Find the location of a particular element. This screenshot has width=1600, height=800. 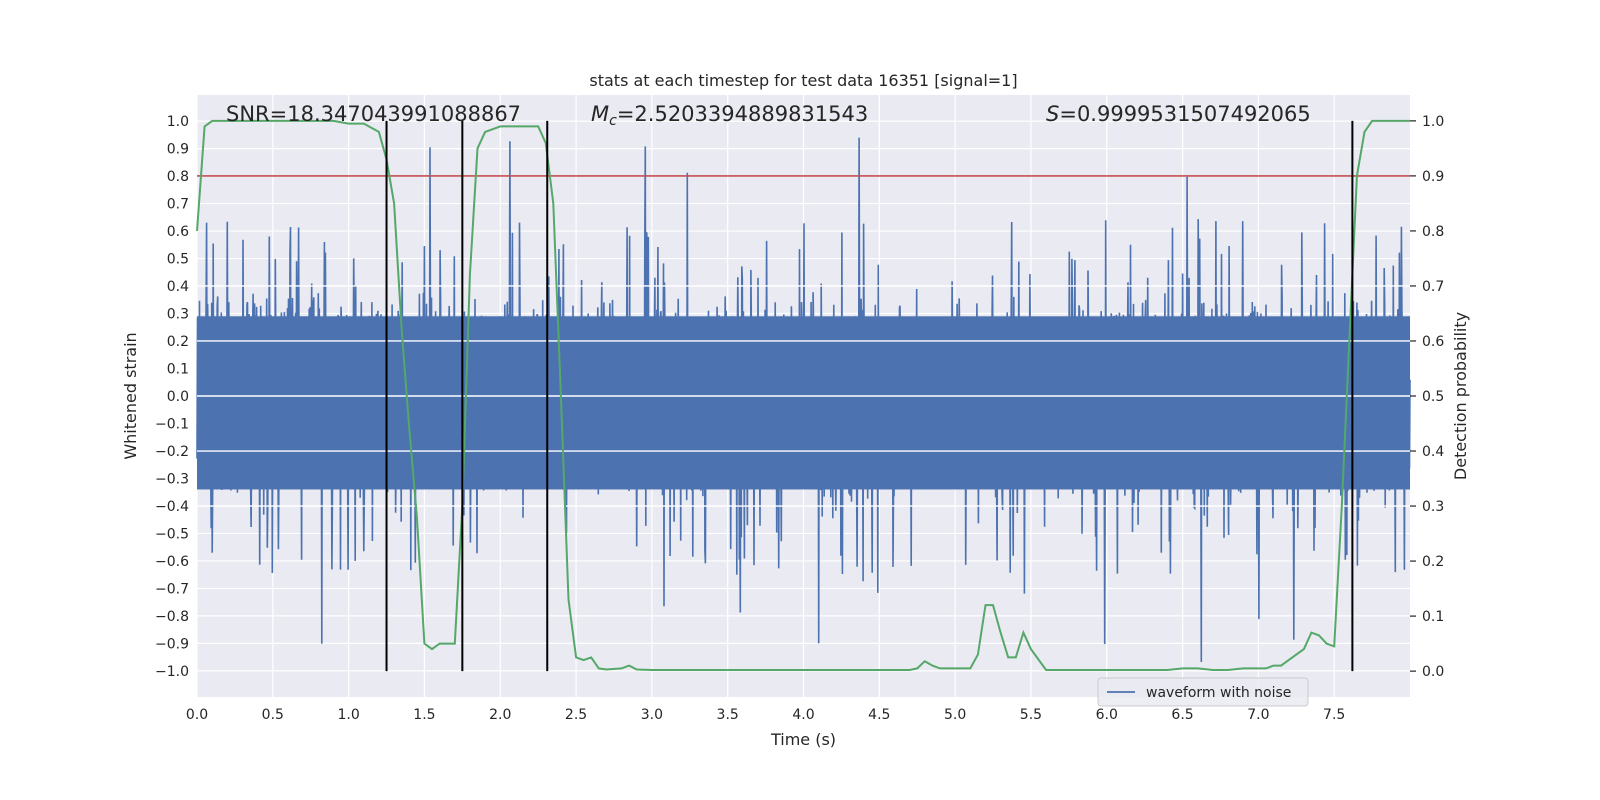

y-tick-label: −0.6 is located at coordinates (172, 562).